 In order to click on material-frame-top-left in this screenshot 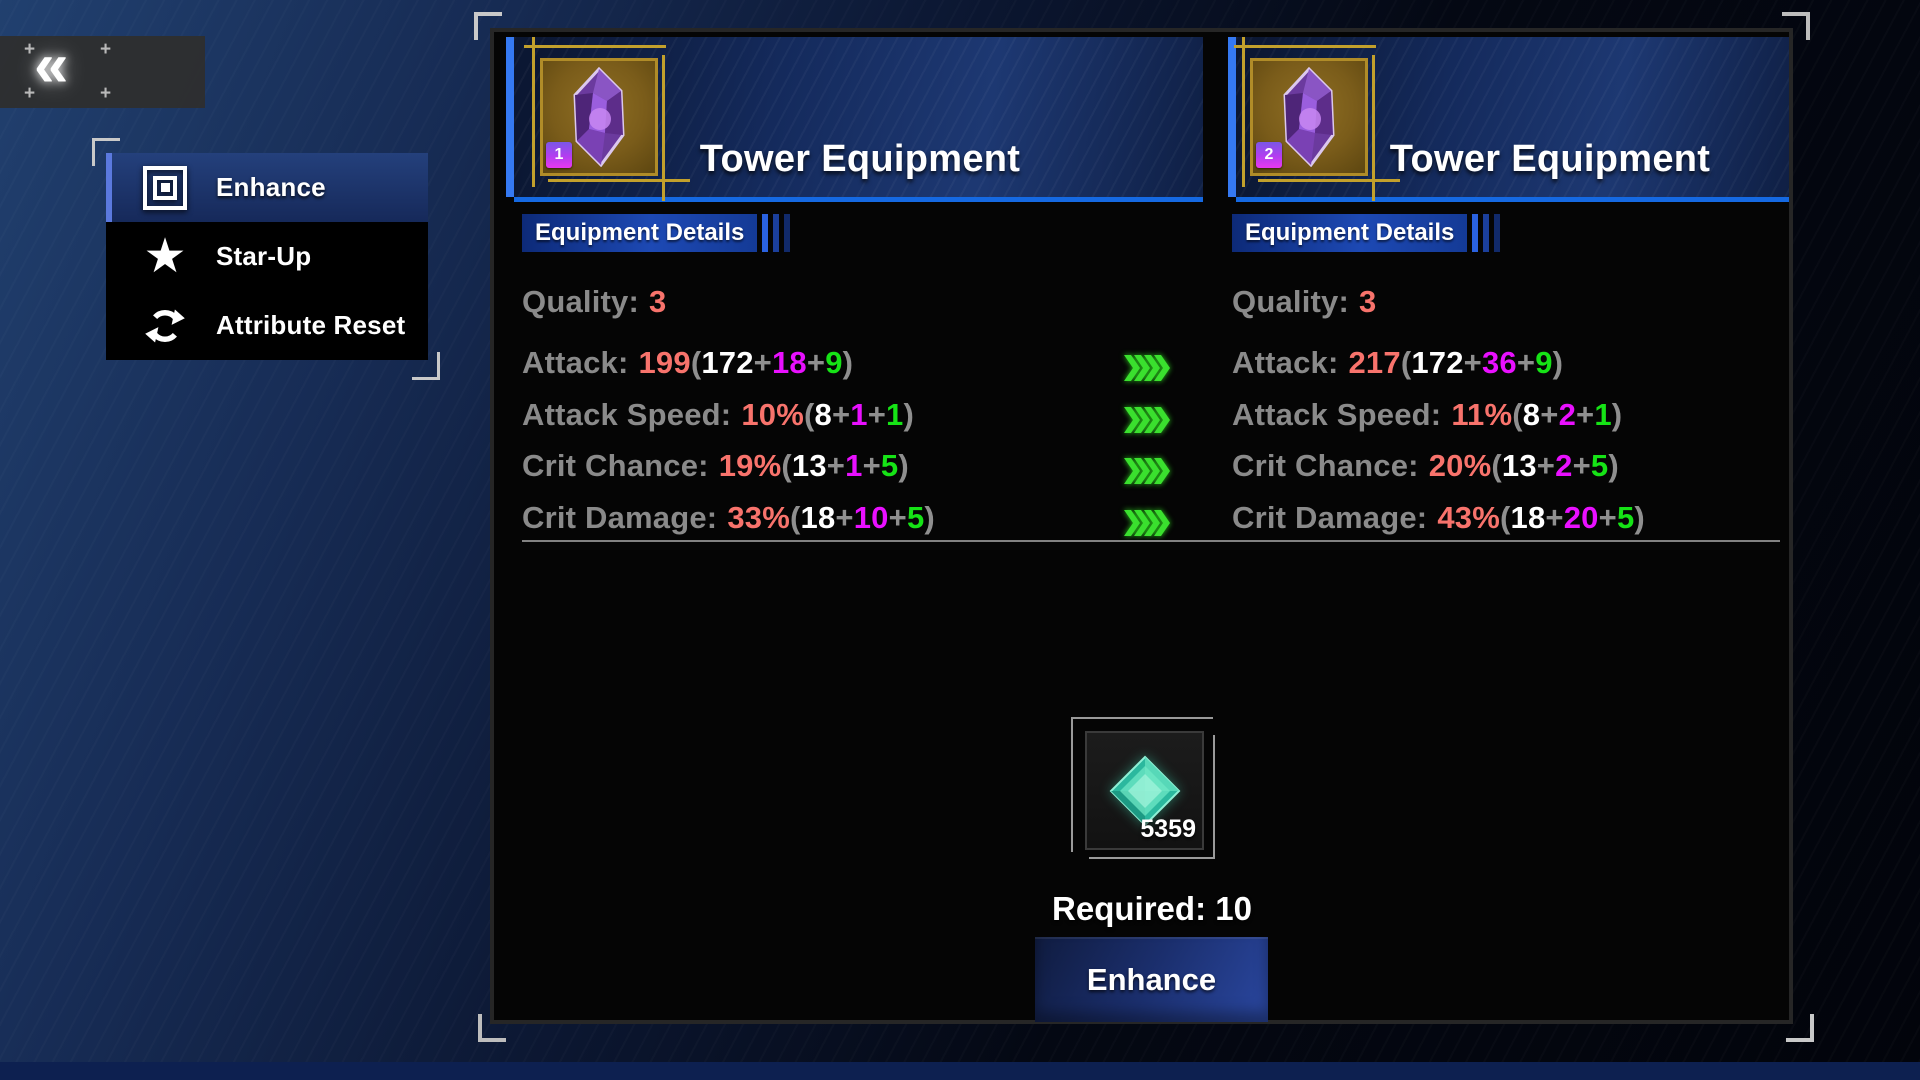, I will do `click(1142, 784)`.